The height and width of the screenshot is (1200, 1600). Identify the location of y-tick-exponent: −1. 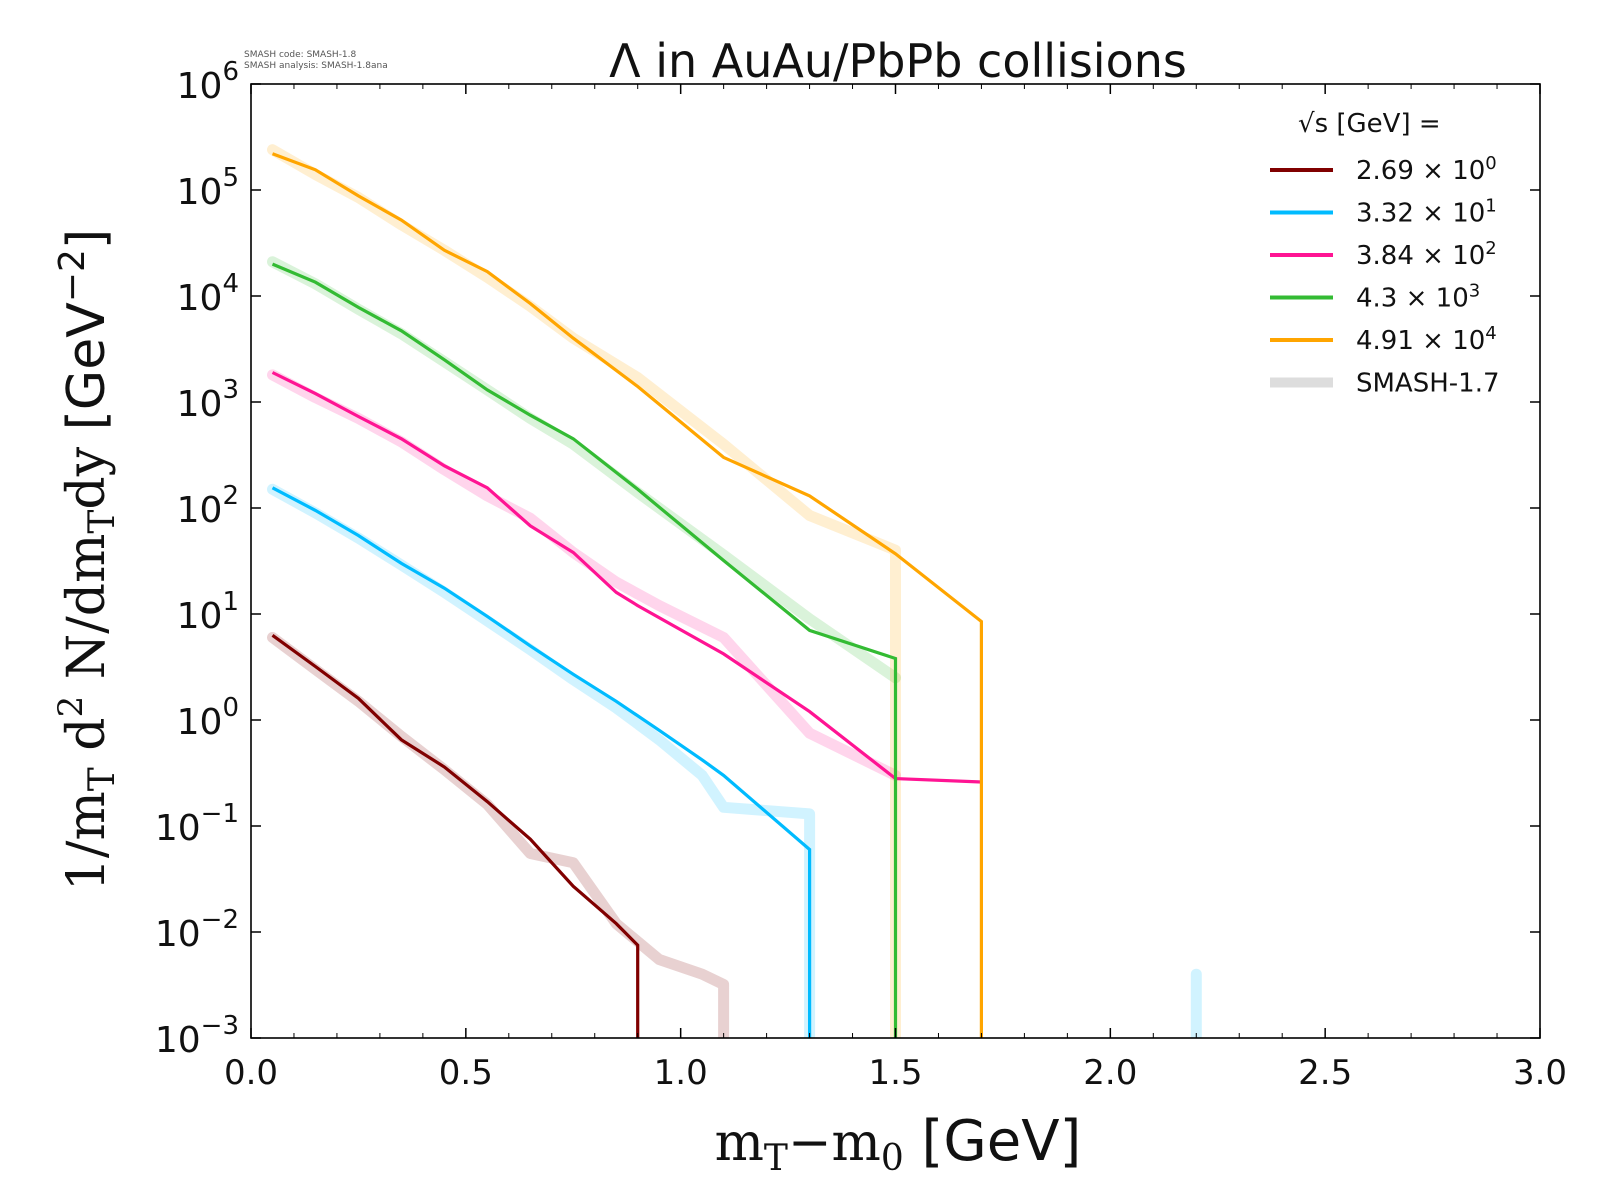
(220, 814).